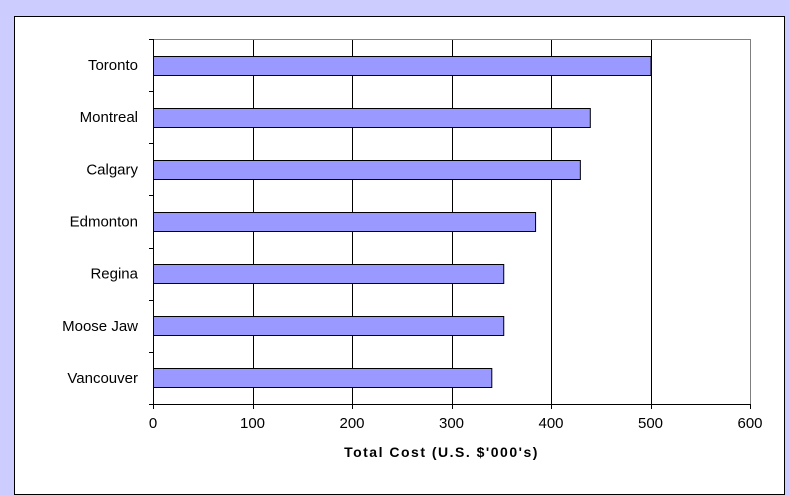  I want to click on y-tick-label: Montreal, so click(109, 117).